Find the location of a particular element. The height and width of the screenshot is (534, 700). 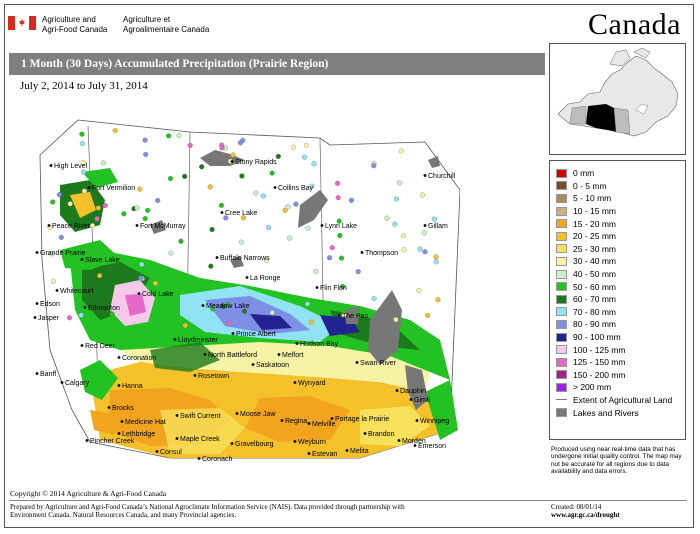

city-label: Weyburn is located at coordinates (312, 442).